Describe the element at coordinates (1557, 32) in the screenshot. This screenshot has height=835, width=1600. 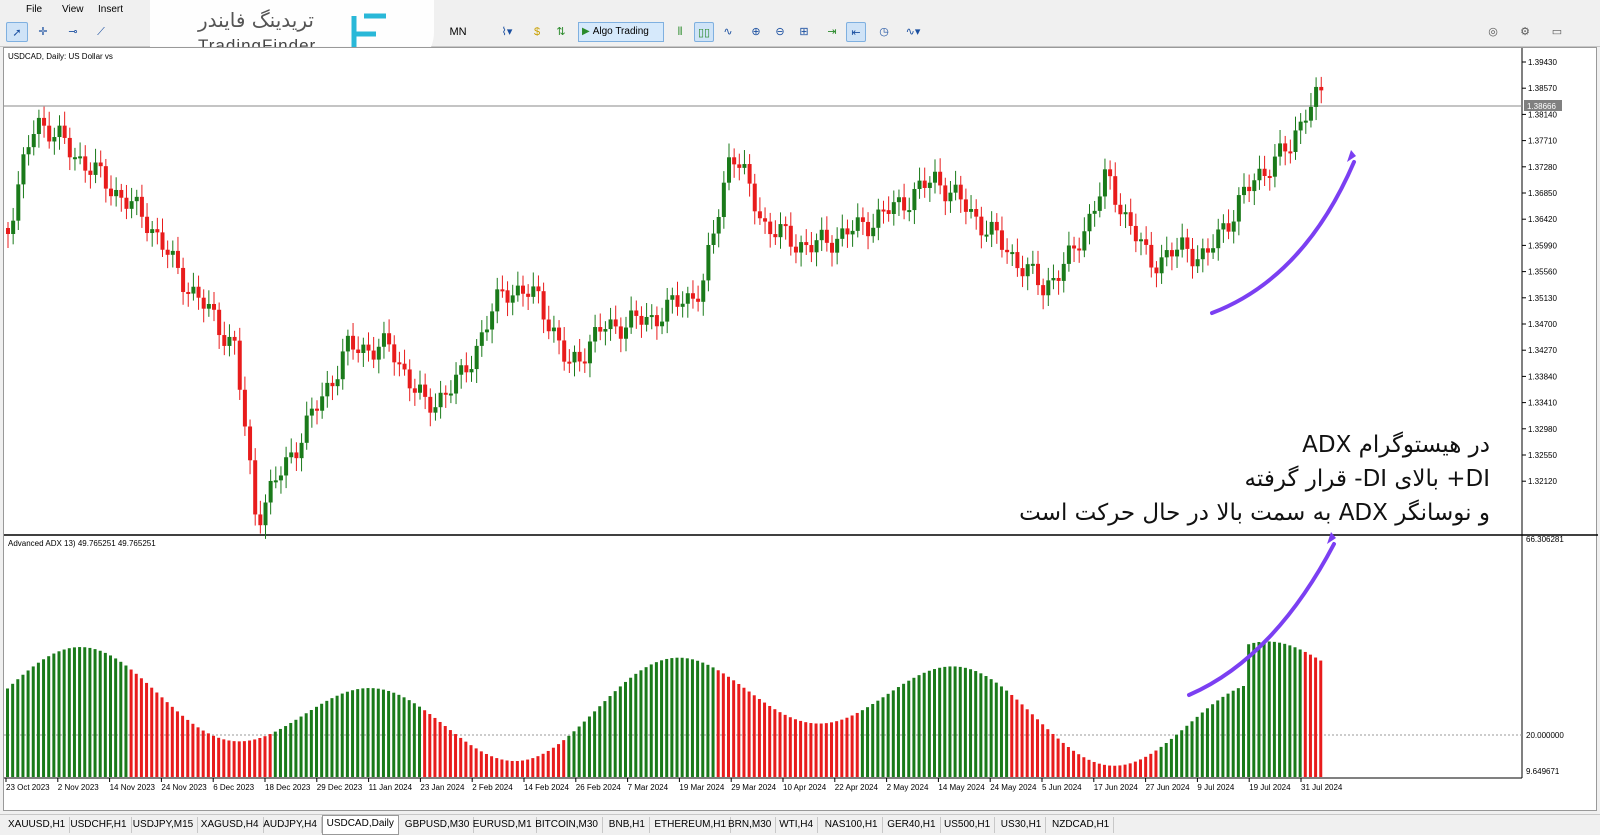
I see `layout-icon: ▭` at that location.